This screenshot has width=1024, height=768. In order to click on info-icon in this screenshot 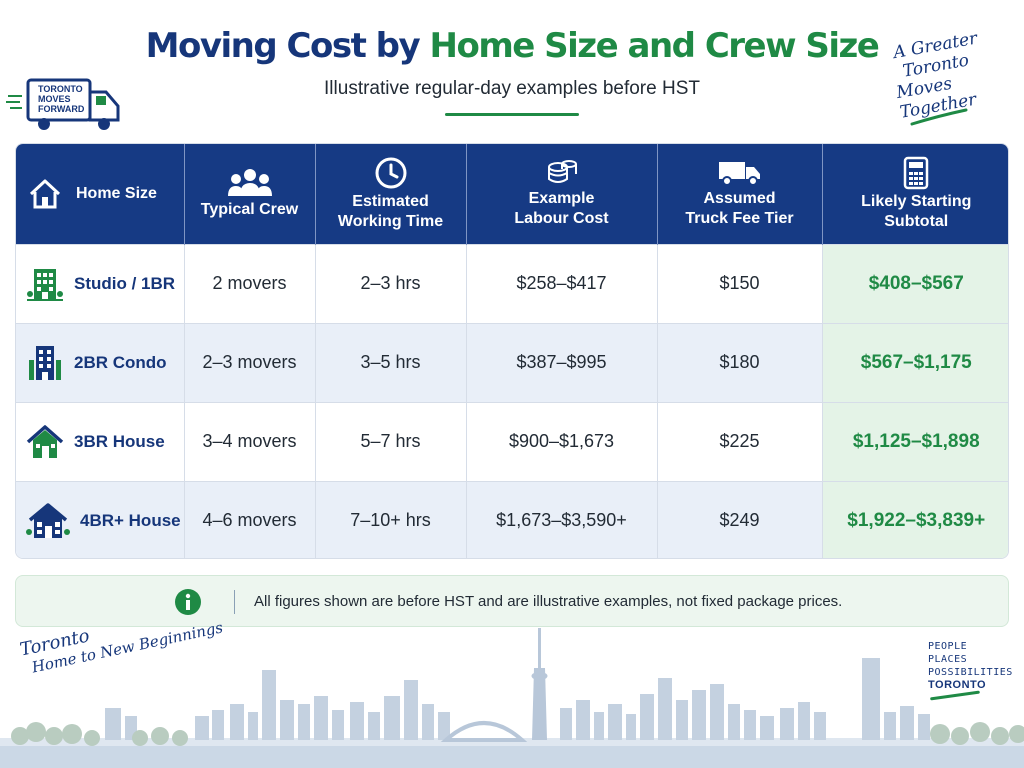, I will do `click(188, 602)`.